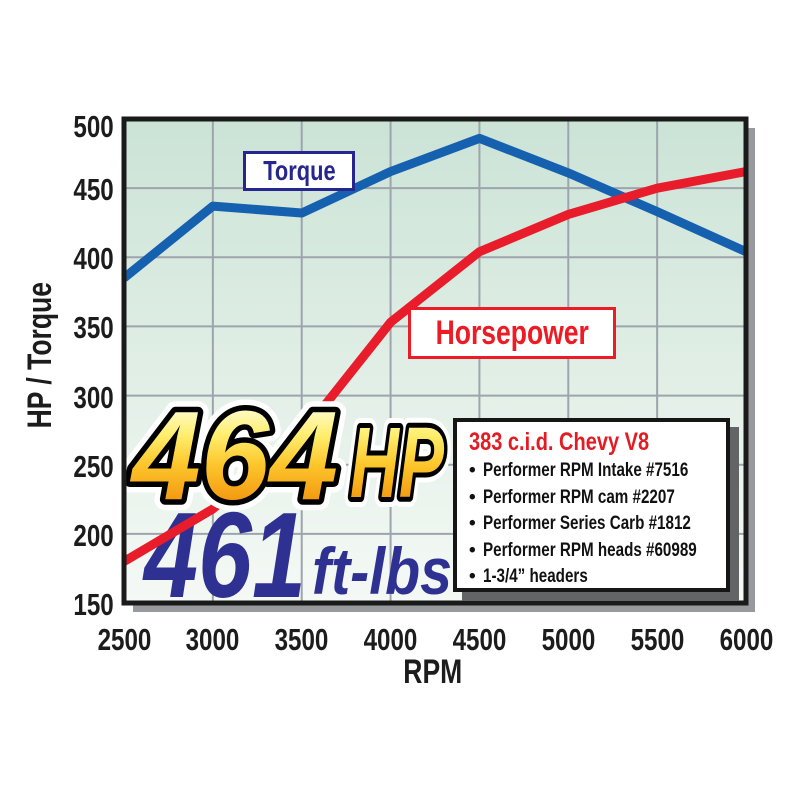  Describe the element at coordinates (592, 577) in the screenshot. I see `info-item: • 1-3/4” headers` at that location.